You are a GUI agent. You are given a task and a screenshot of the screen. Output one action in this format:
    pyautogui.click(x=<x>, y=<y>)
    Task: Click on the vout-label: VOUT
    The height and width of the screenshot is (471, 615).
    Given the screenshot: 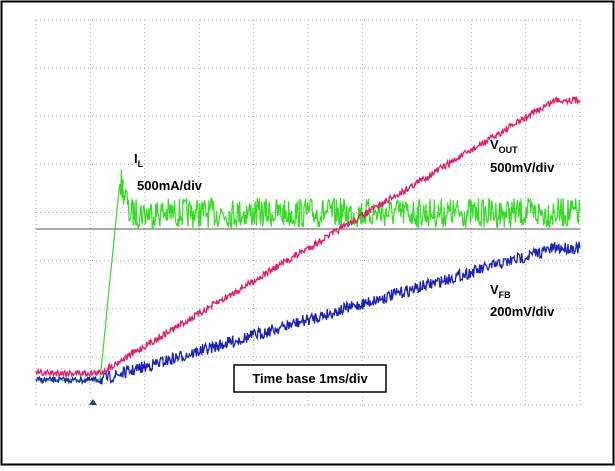 What is the action you would take?
    pyautogui.click(x=504, y=146)
    